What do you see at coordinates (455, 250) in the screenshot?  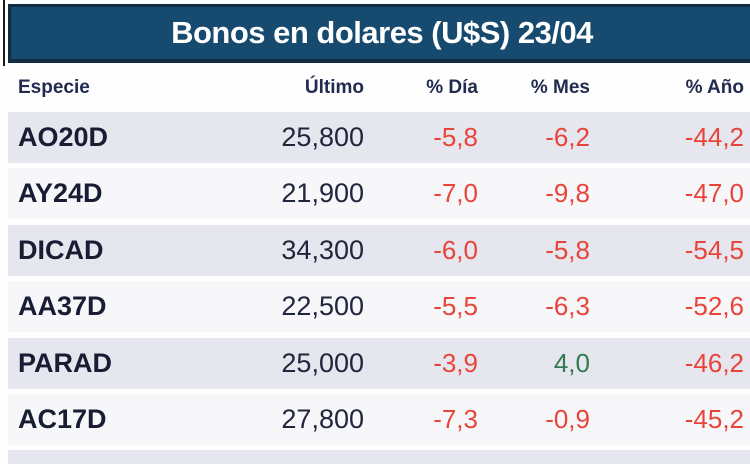 I see `pct-dia-cell: -6,0` at bounding box center [455, 250].